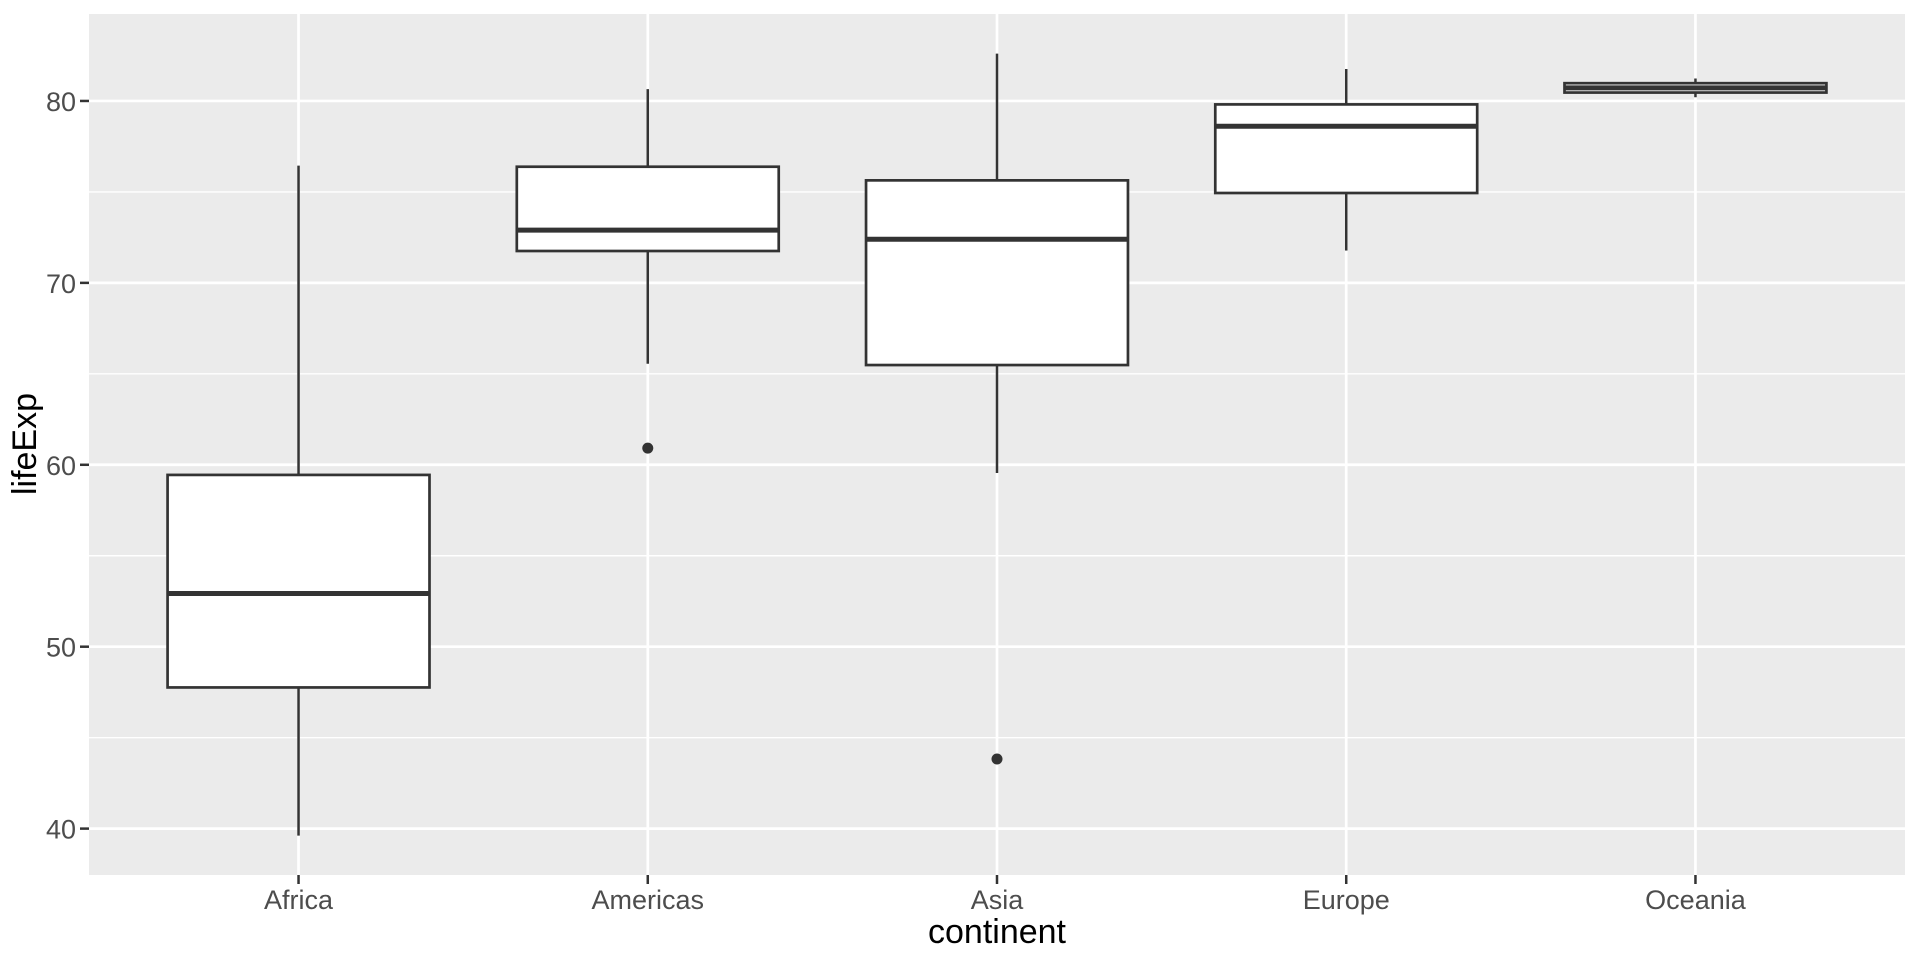 This screenshot has width=1920, height=960. What do you see at coordinates (299, 900) in the screenshot?
I see `x-tick-label: Africa` at bounding box center [299, 900].